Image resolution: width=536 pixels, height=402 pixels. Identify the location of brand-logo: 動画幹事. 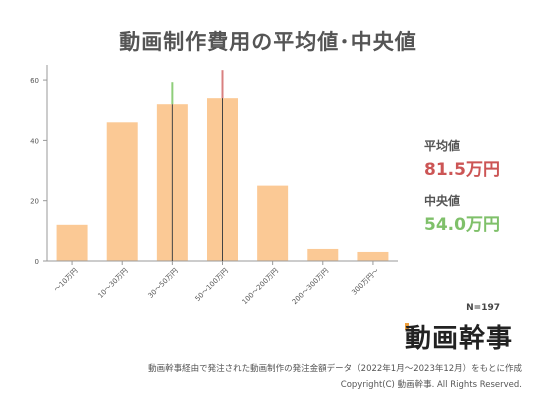
(459, 339).